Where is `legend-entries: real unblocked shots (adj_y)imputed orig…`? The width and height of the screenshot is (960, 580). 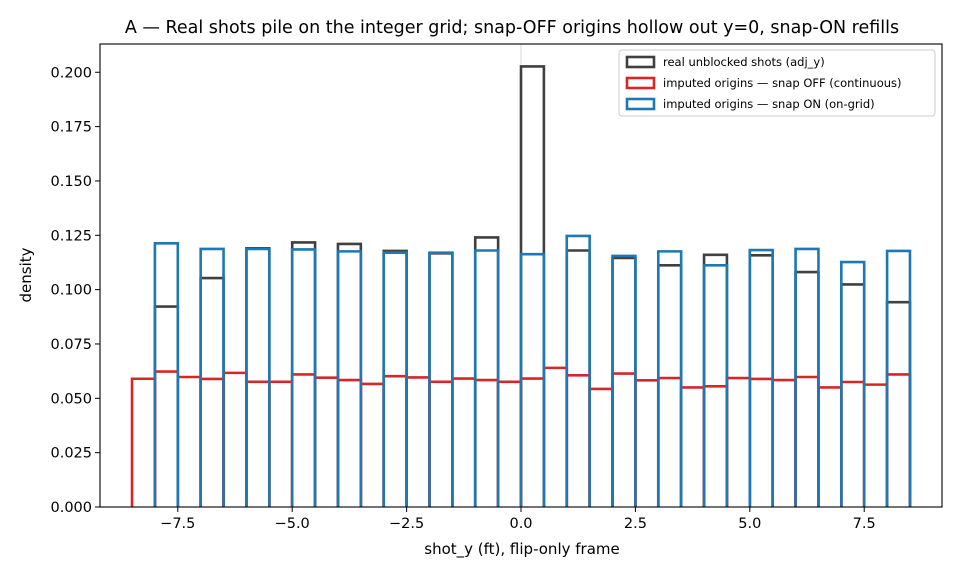
legend-entries: real unblocked shots (adj_y)imputed orig… is located at coordinates (763, 83).